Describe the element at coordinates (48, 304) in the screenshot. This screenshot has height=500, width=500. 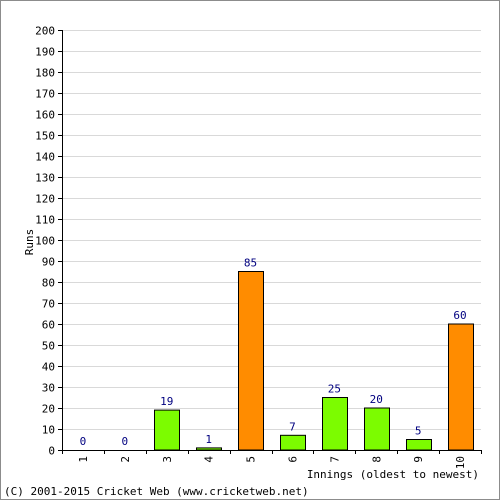
I see `y-tick-label: 70` at that location.